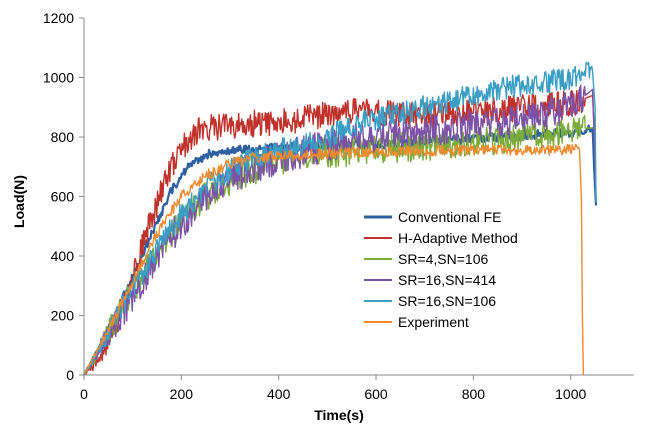  Describe the element at coordinates (182, 394) in the screenshot. I see `x-tick-label: 200` at that location.